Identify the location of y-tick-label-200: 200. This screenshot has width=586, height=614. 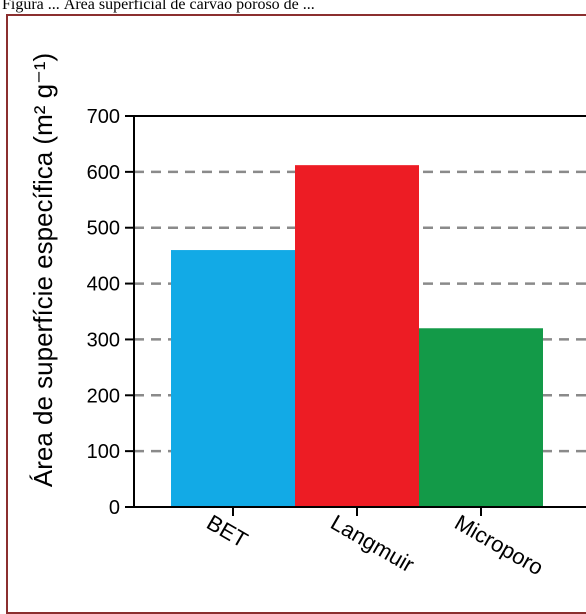
(103, 396).